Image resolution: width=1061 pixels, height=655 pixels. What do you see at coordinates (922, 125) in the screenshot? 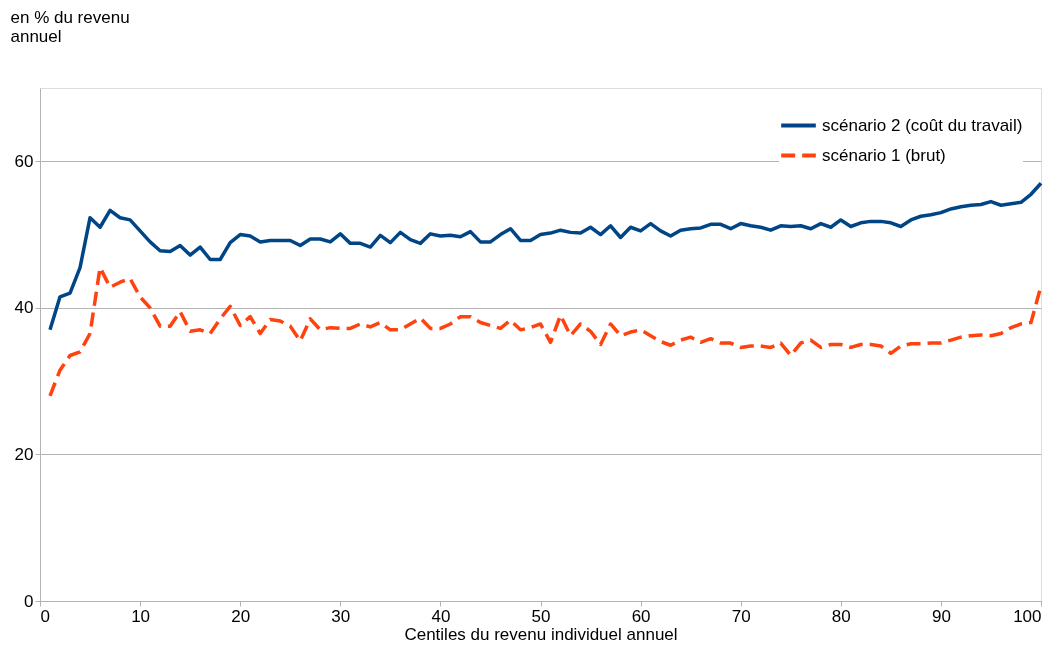
I see `legend-label: scénario 2 (coût du travail)` at bounding box center [922, 125].